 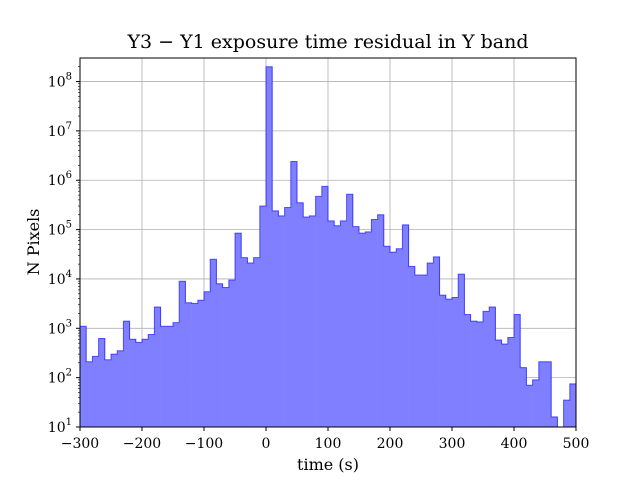 What do you see at coordinates (60, 130) in the screenshot?
I see `y-tick-label: 10⁷` at bounding box center [60, 130].